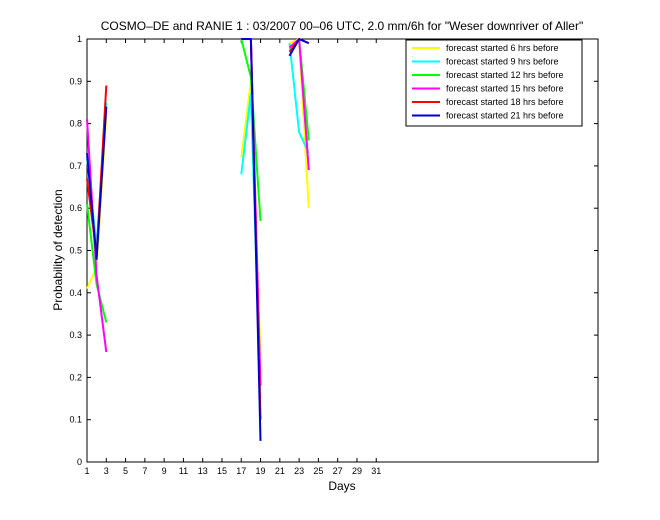 This screenshot has height=520, width=660. What do you see at coordinates (222, 471) in the screenshot?
I see `x-tick-label: 15` at bounding box center [222, 471].